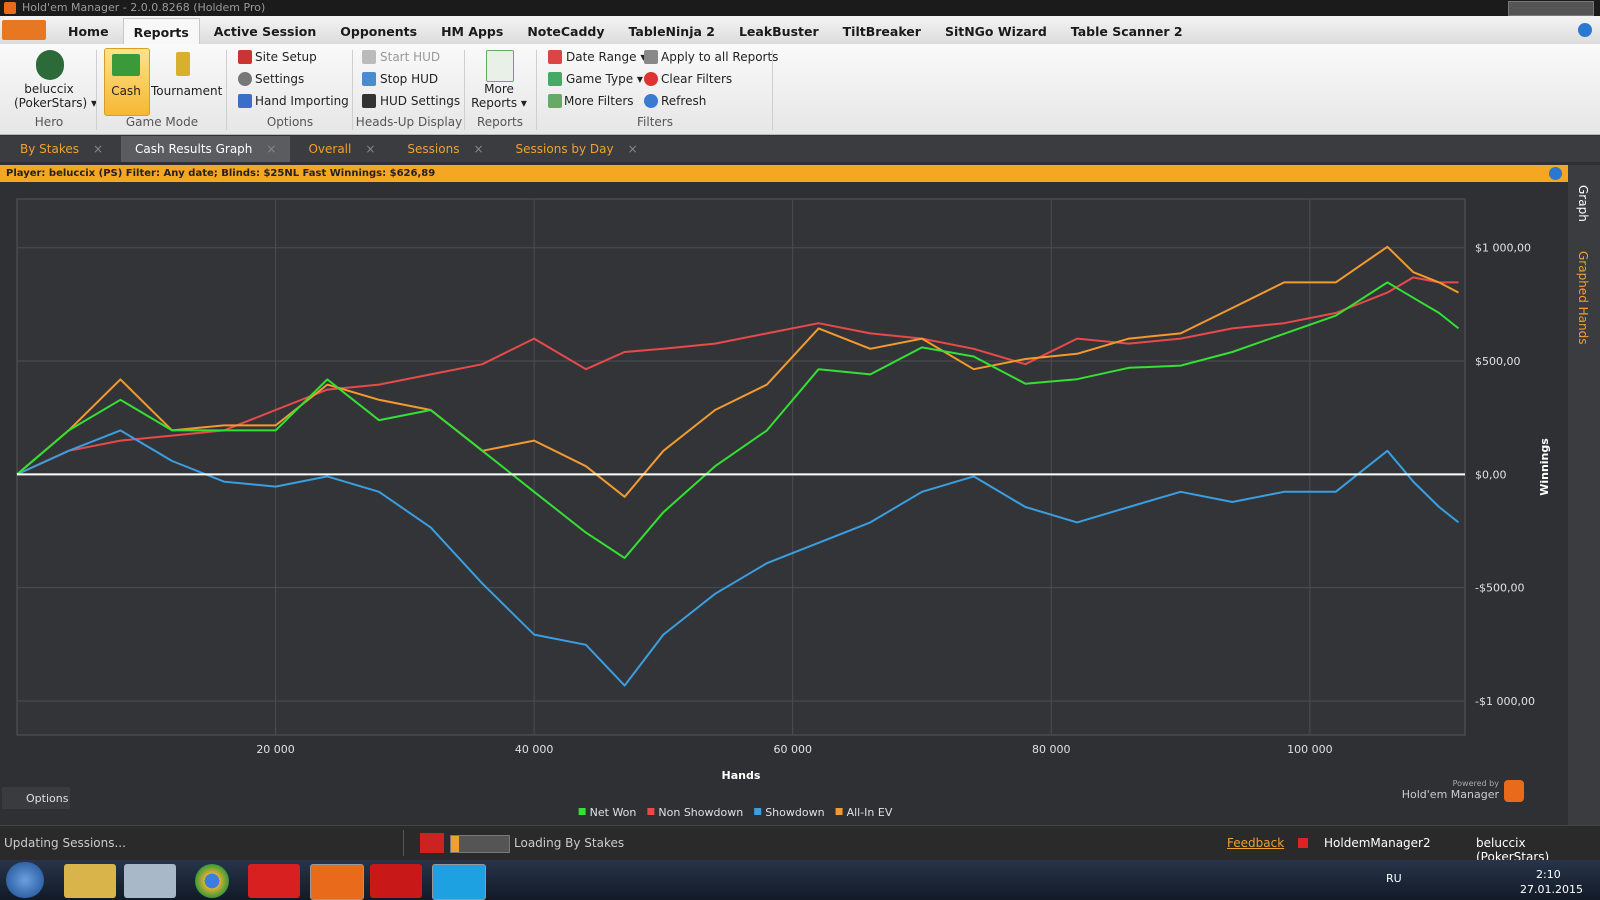 The width and height of the screenshot is (1600, 900). What do you see at coordinates (90, 881) in the screenshot?
I see `explorer-icon` at bounding box center [90, 881].